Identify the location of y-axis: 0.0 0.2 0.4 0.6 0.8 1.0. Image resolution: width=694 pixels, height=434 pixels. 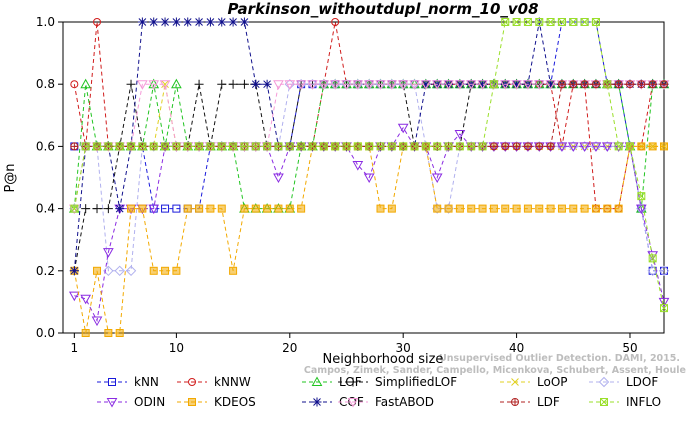
(49, 177).